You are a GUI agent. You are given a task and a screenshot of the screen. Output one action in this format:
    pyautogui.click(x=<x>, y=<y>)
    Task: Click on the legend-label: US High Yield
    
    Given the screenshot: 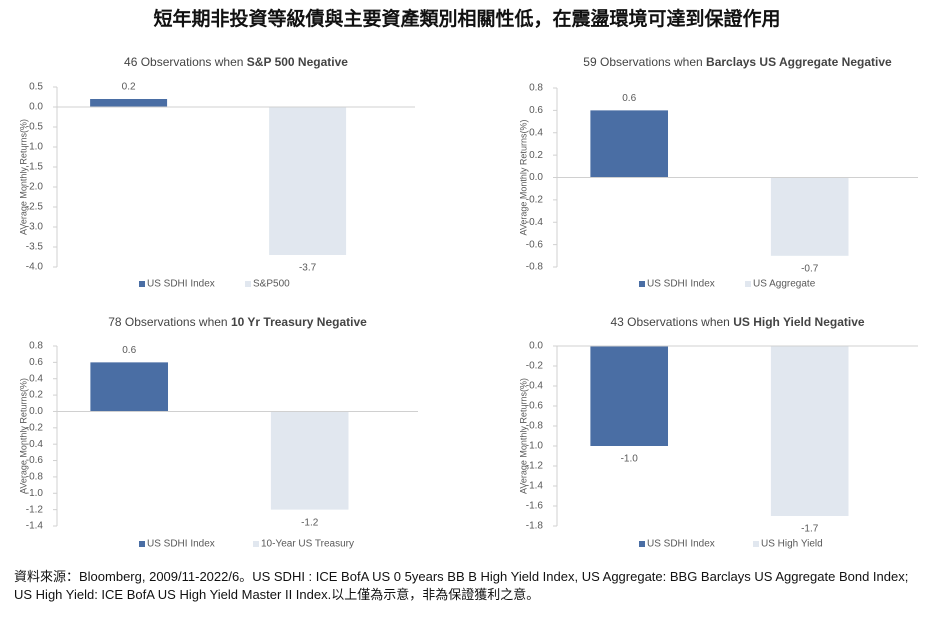 What is the action you would take?
    pyautogui.click(x=792, y=544)
    